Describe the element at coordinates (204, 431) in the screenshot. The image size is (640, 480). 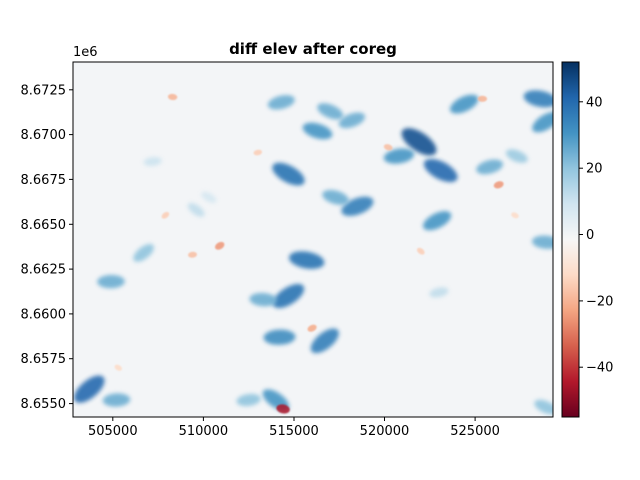
I see `x-tick-label: 510000` at that location.